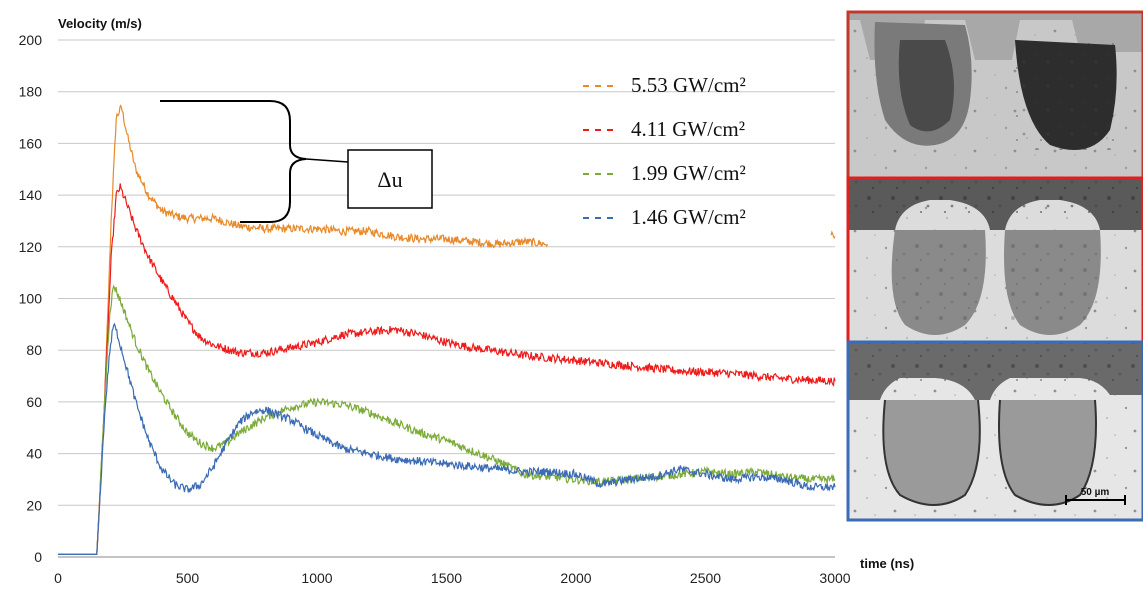 This screenshot has height=593, width=1143. I want to click on series-line-0-tail, so click(833, 235).